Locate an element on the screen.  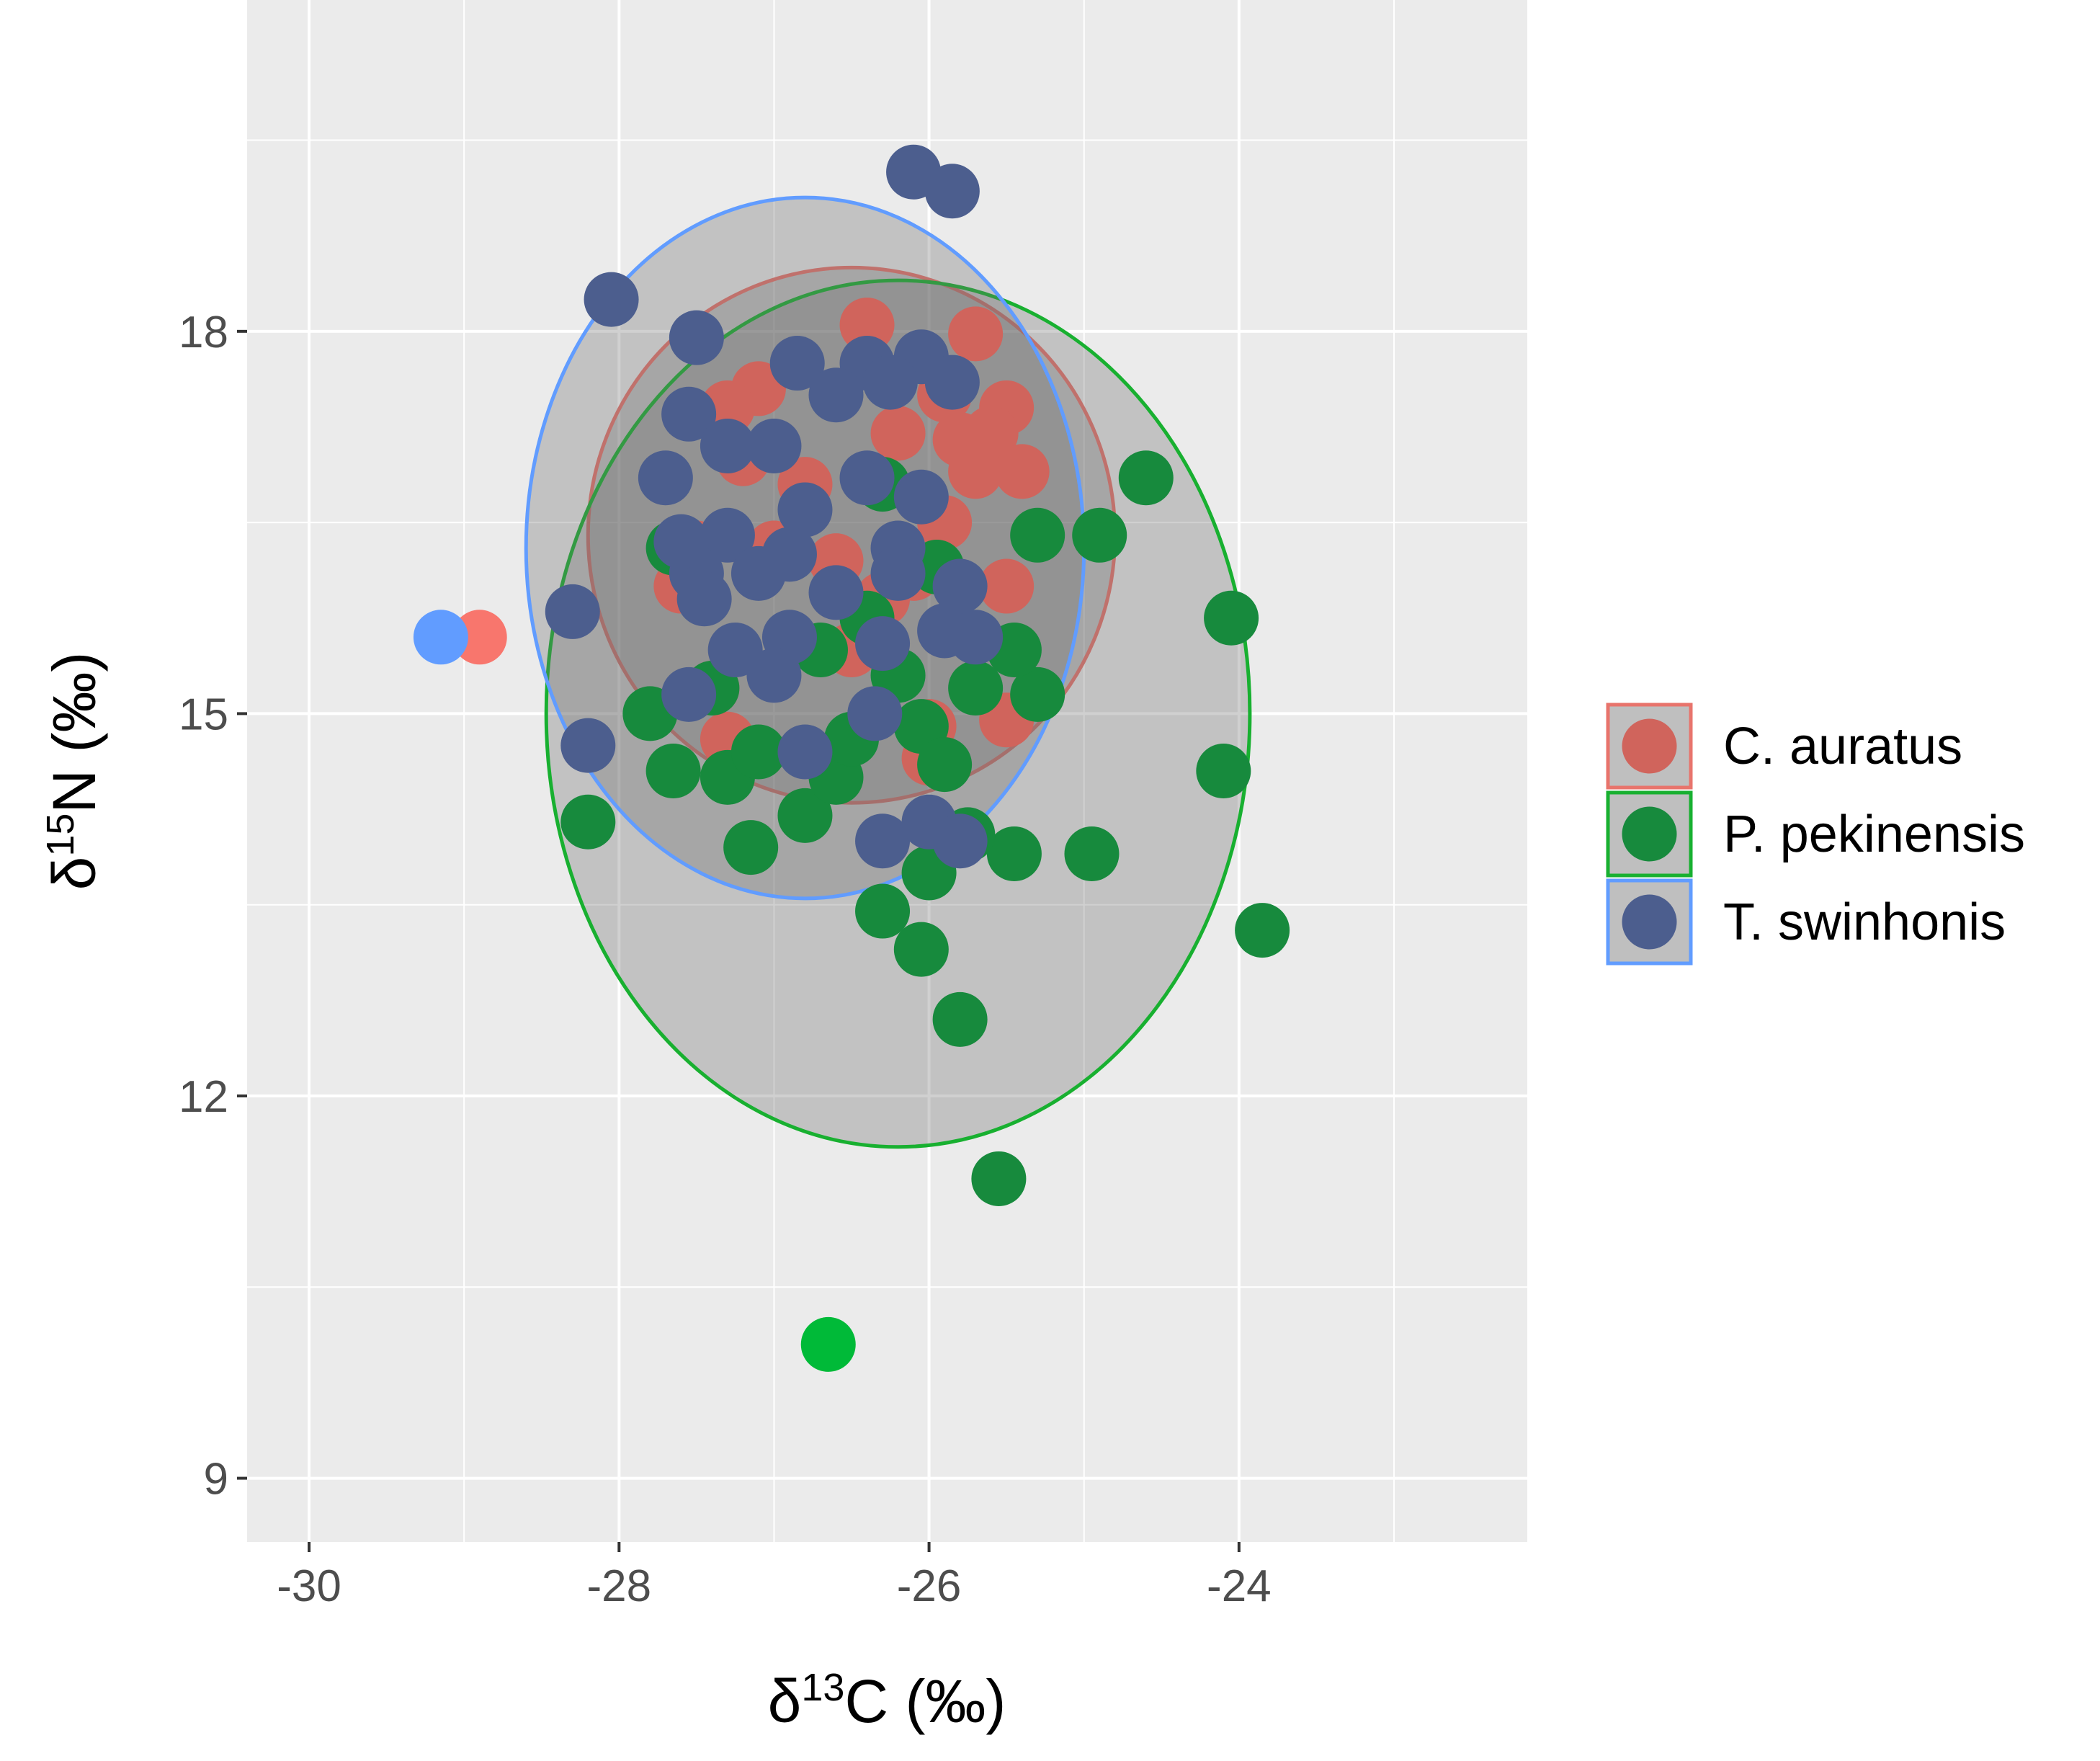
x-tick-label: -30 is located at coordinates (309, 1586).